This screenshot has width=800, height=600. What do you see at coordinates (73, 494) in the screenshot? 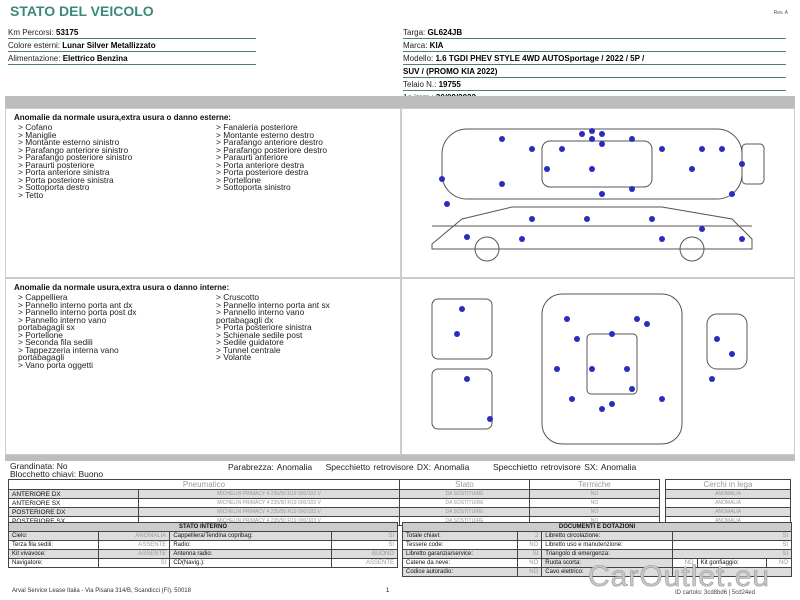
I see `tyre-position: ANTERIORE DX` at bounding box center [73, 494].